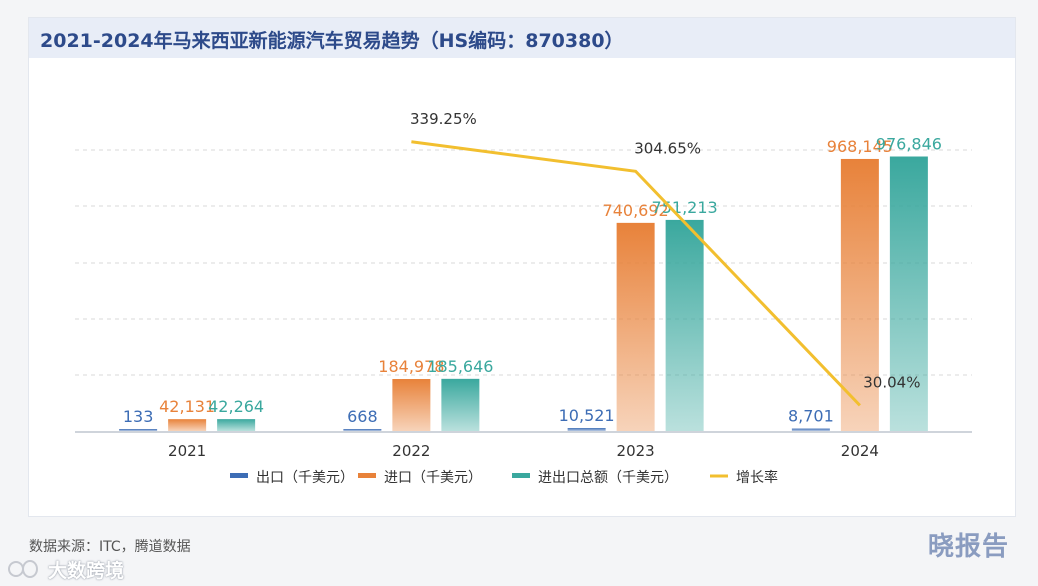 The image size is (1038, 586). What do you see at coordinates (110, 547) in the screenshot?
I see `data-source-note: 数据来源：ITC，腾道数据` at bounding box center [110, 547].